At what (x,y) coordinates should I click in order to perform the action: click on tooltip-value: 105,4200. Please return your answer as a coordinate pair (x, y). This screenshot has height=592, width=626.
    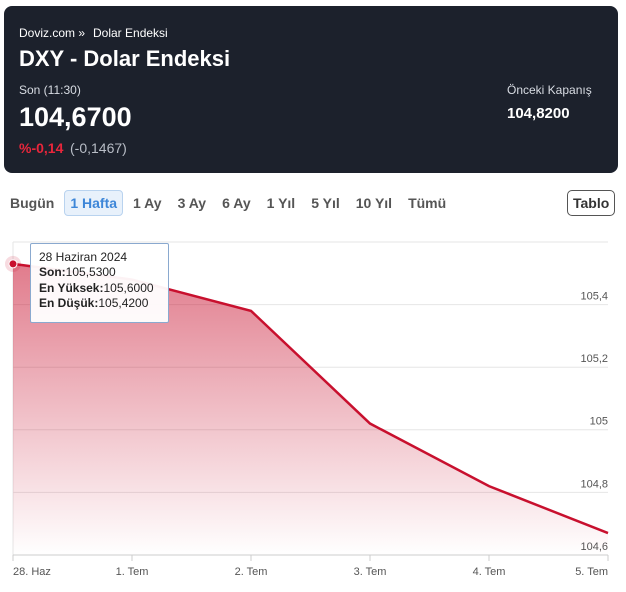
    Looking at the image, I should click on (123, 303).